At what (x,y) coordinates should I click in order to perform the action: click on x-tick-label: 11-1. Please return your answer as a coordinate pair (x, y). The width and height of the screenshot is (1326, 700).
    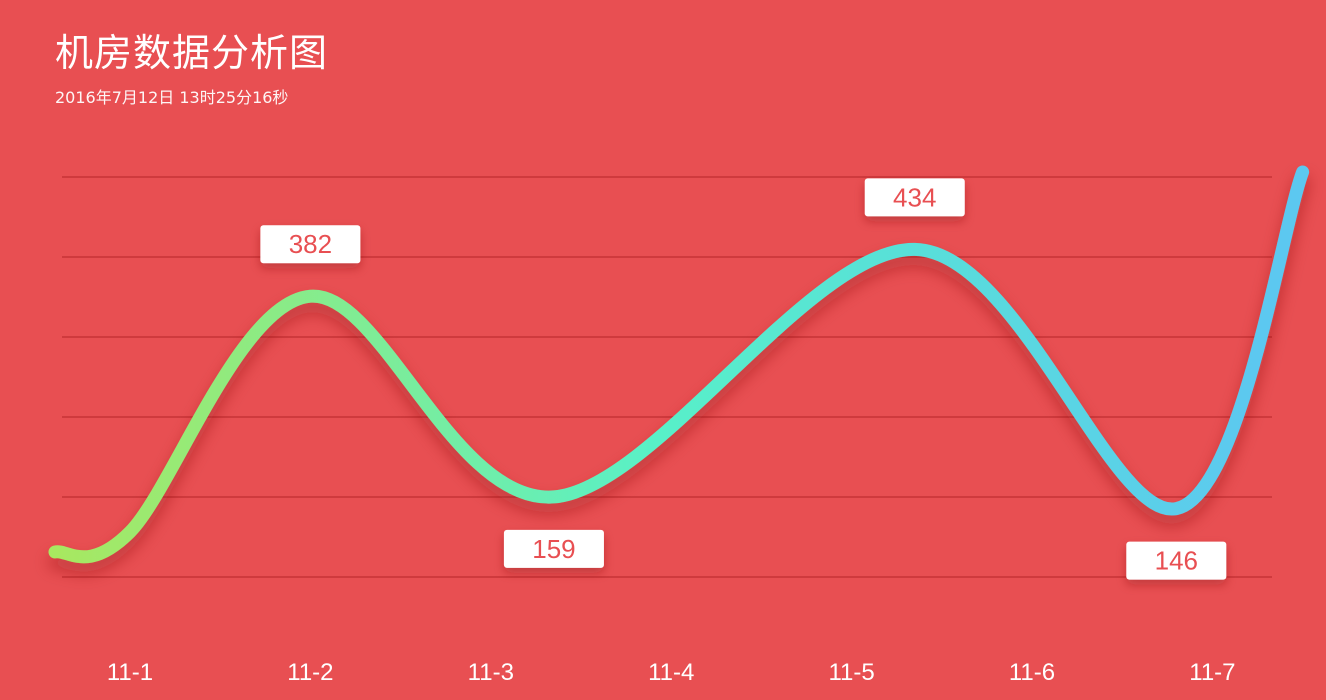
    Looking at the image, I should click on (130, 672).